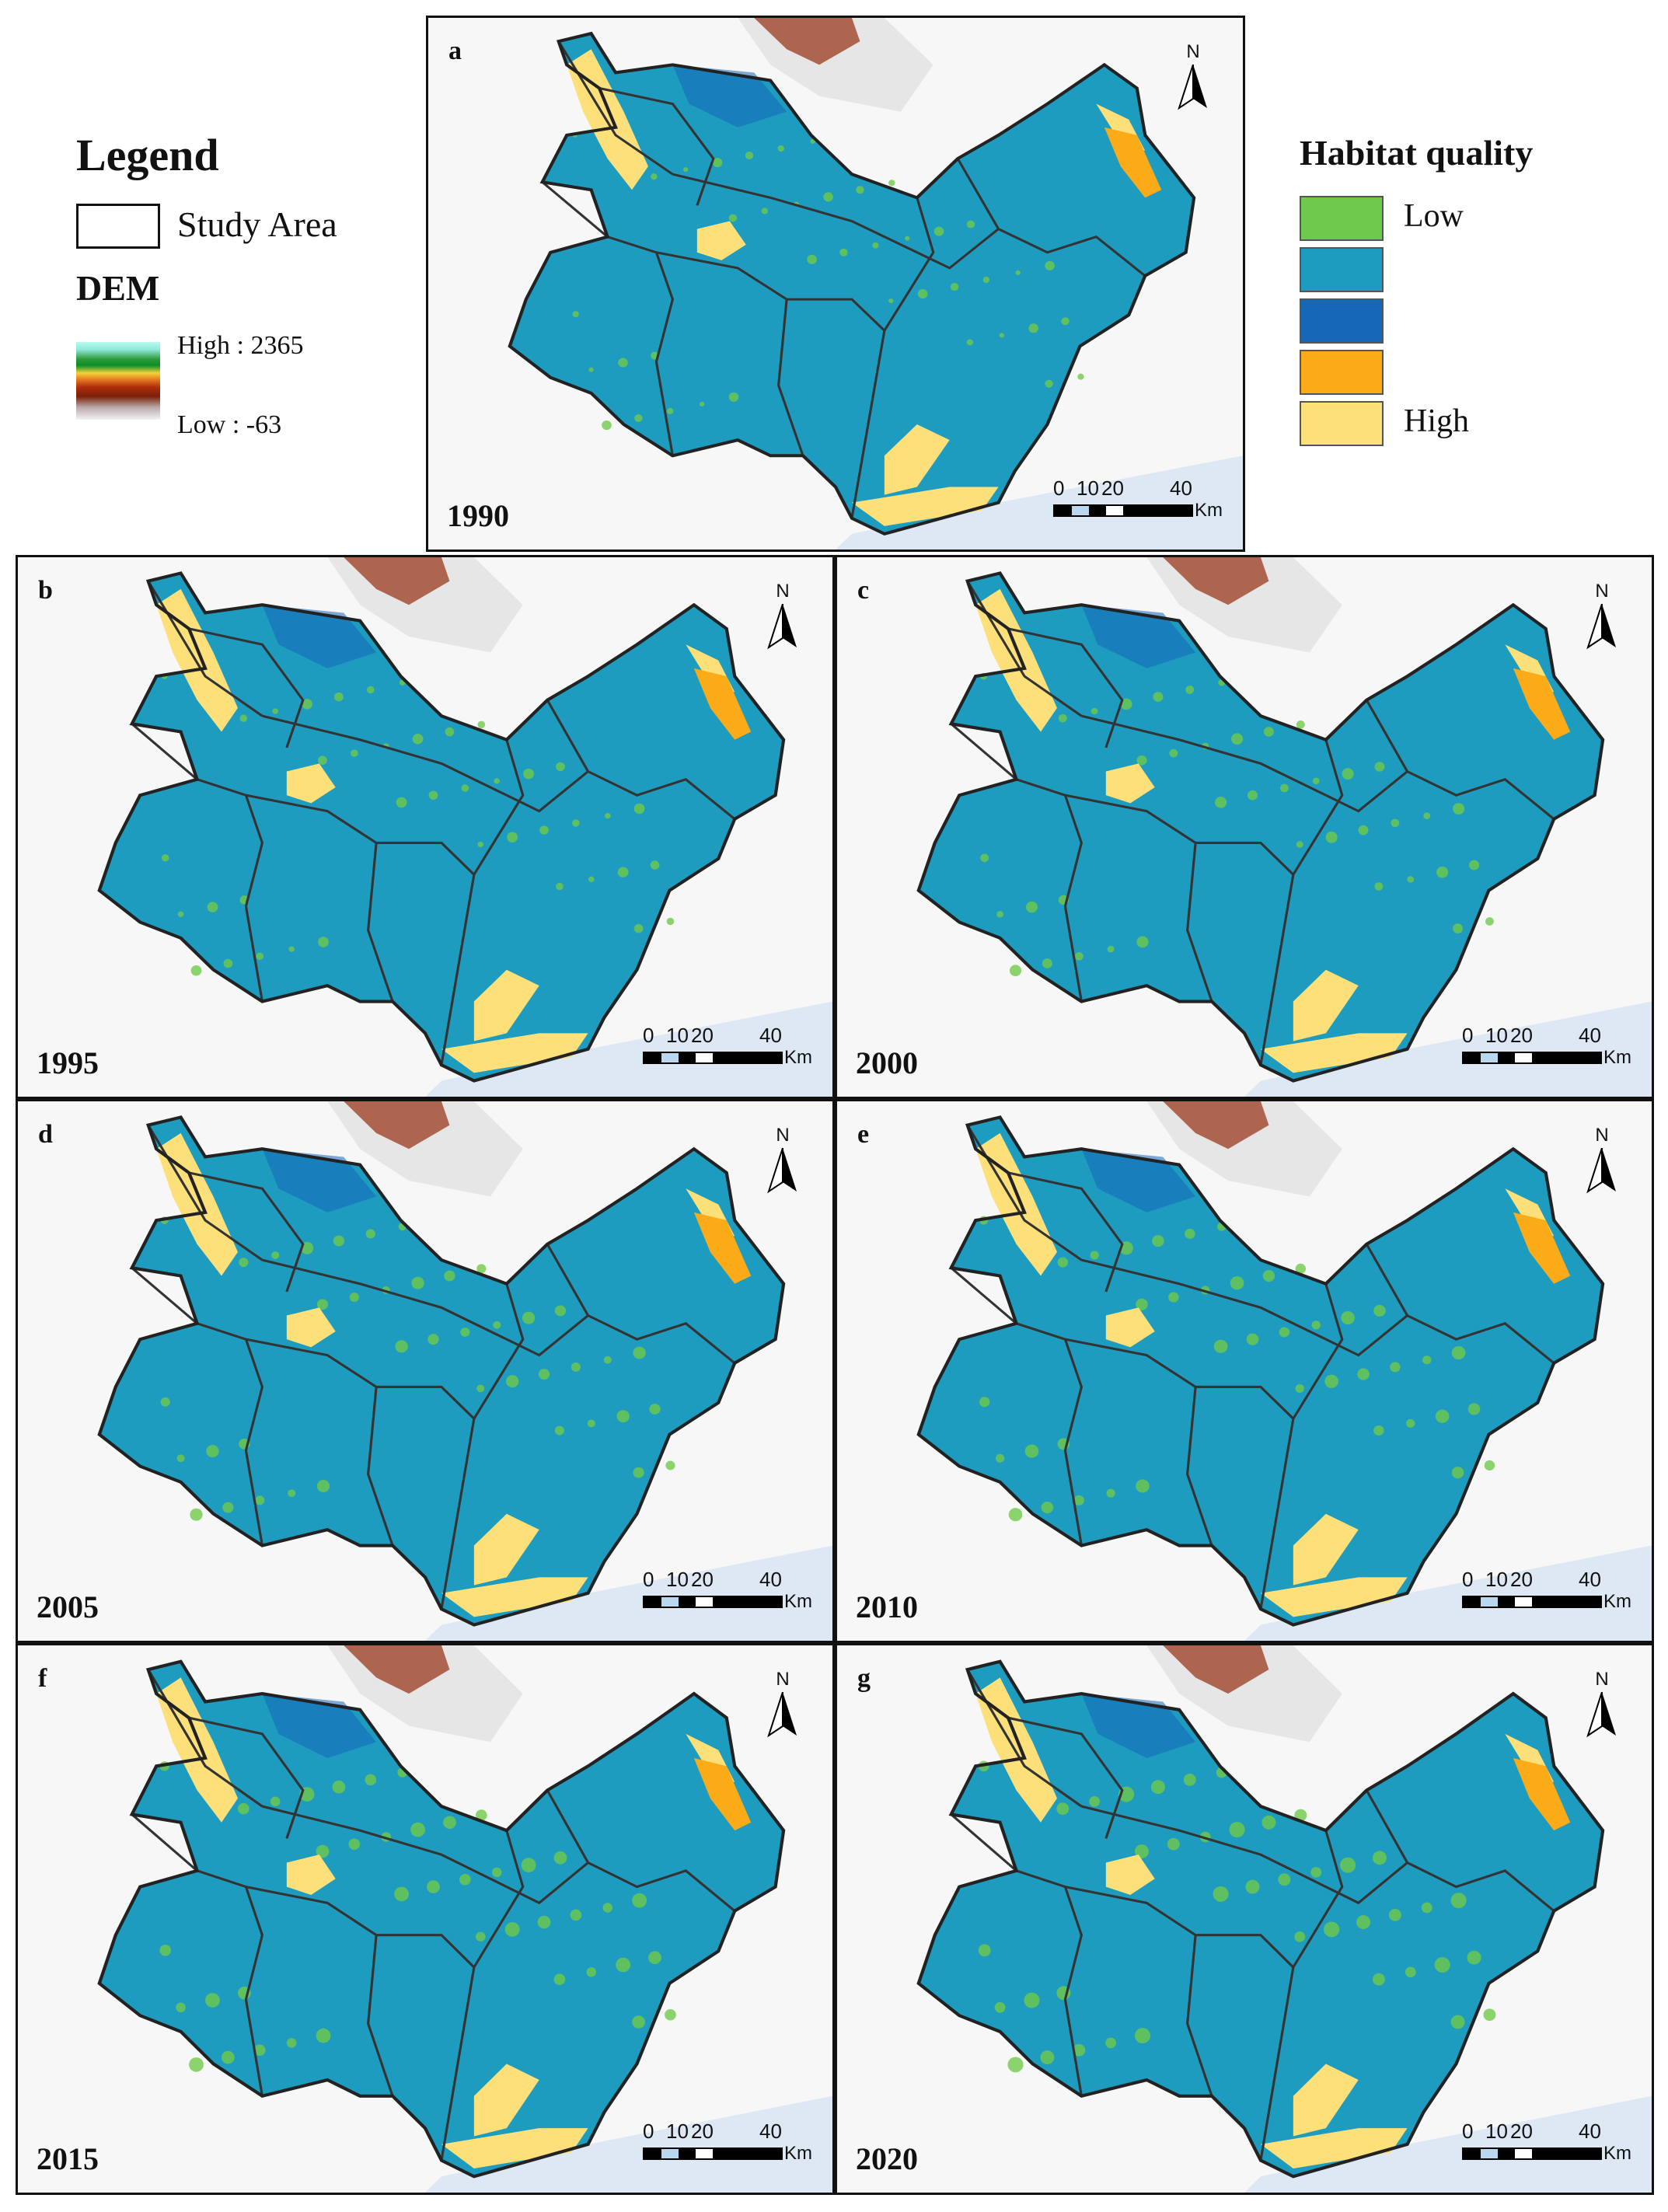 This screenshot has width=1668, height=2212. Describe the element at coordinates (783, 623) in the screenshot. I see `north-arrow: N` at that location.